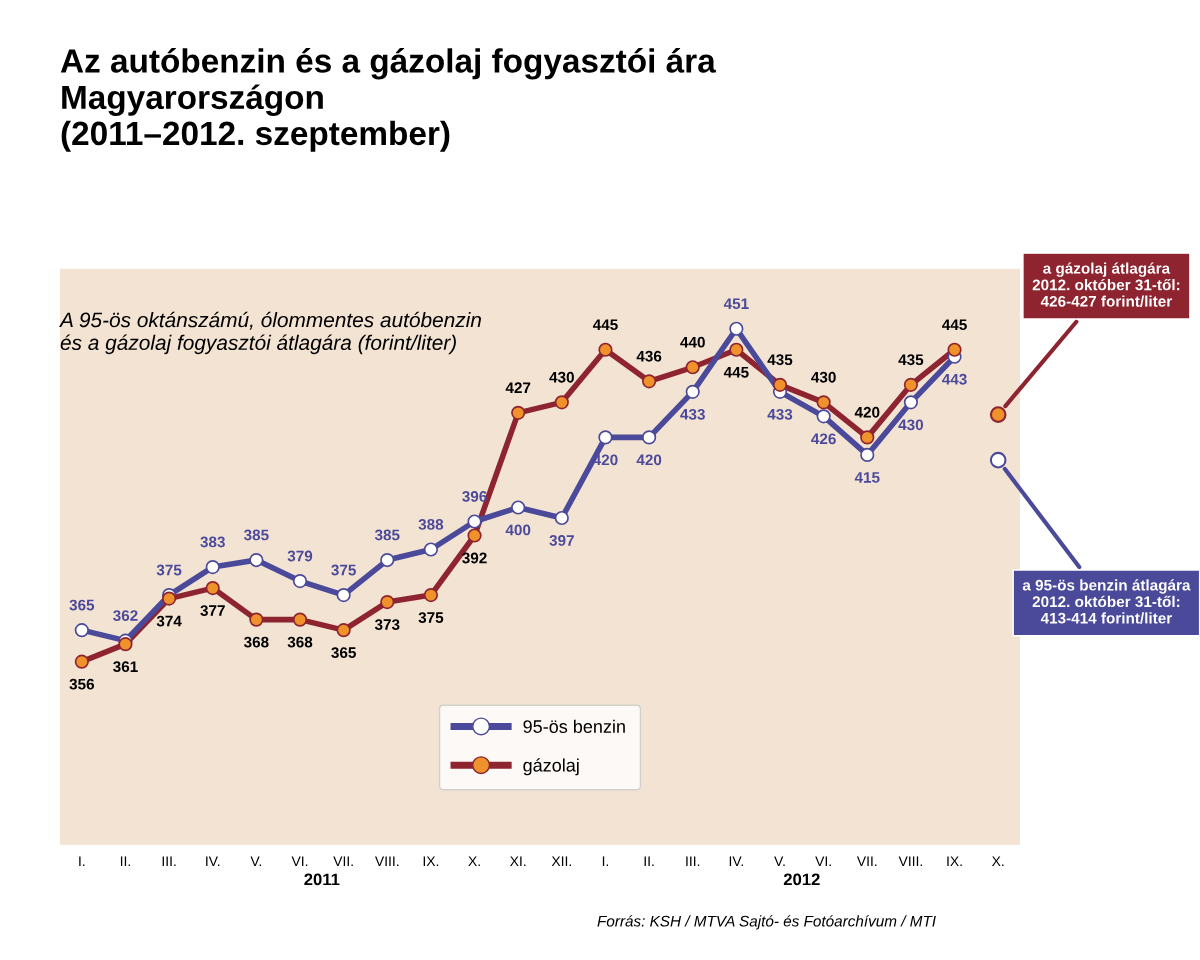 This screenshot has height=960, width=1200. Describe the element at coordinates (212, 542) in the screenshot. I see `data-label: 383` at that location.